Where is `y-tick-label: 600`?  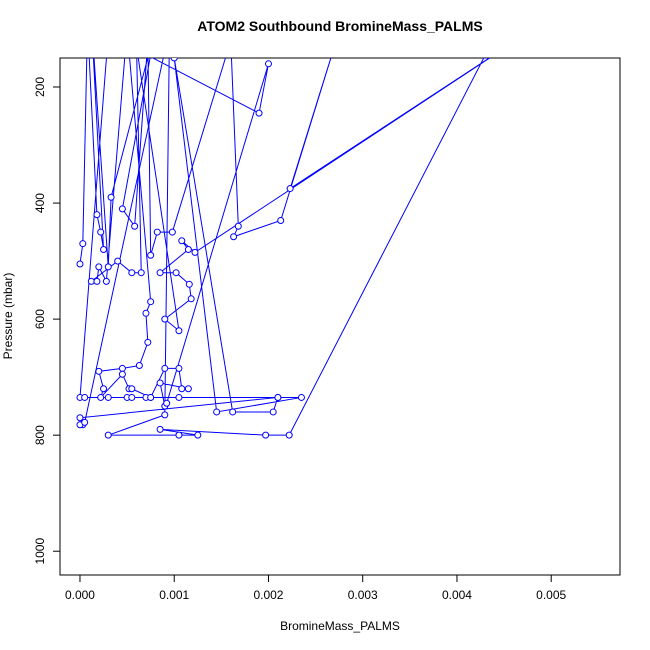 y-tick-label: 600 is located at coordinates (40, 319).